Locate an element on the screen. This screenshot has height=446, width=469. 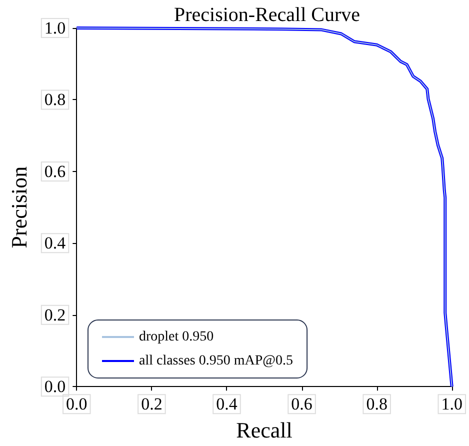
x-tick-label: 0.2 is located at coordinates (151, 404).